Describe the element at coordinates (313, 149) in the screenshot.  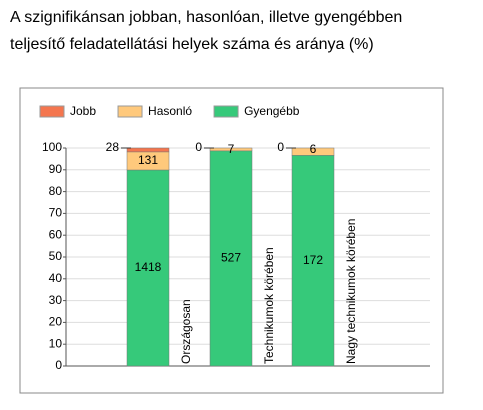
I see `data-label: 6` at that location.